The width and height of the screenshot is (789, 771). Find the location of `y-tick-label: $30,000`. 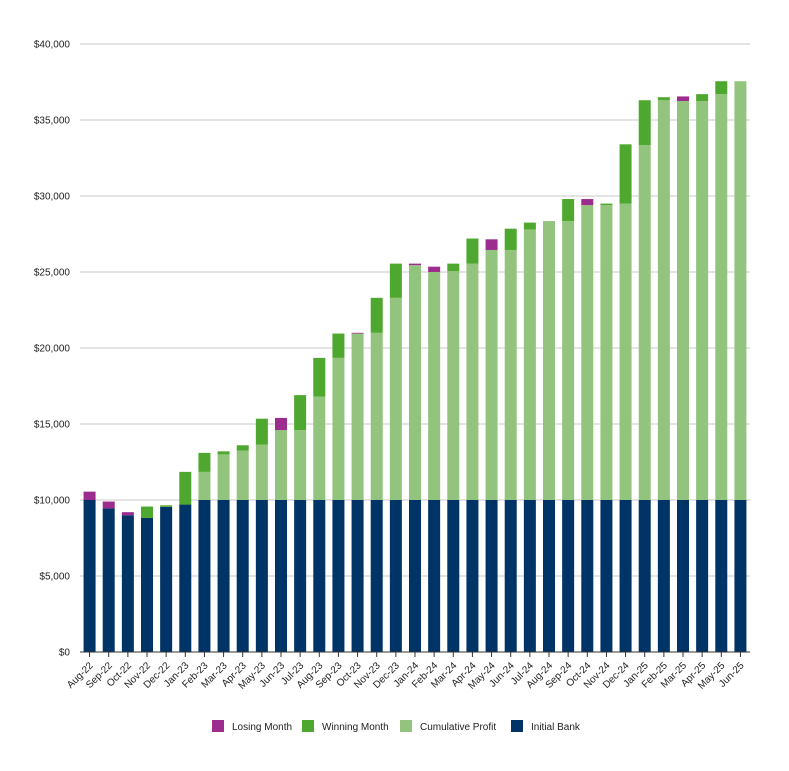

y-tick-label: $30,000 is located at coordinates (52, 197).